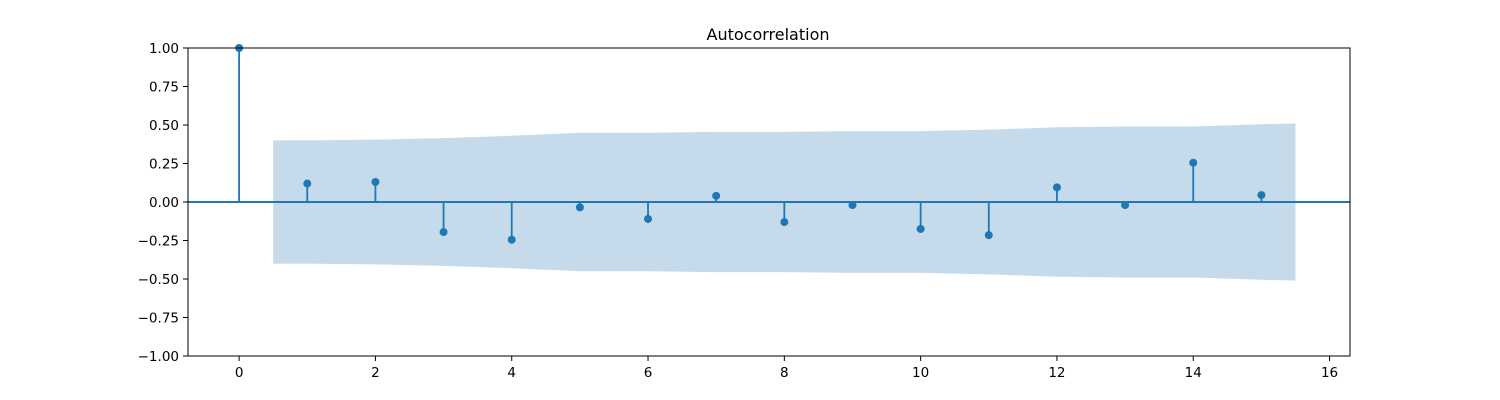  Describe the element at coordinates (768, 34) in the screenshot. I see `chart-title: Autocorrelation` at that location.